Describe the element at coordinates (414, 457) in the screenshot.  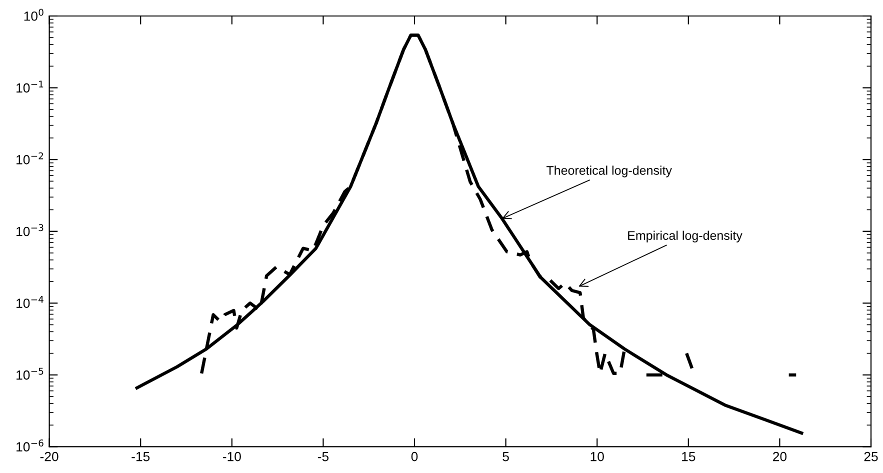
I see `x-tick-label: 0` at that location.